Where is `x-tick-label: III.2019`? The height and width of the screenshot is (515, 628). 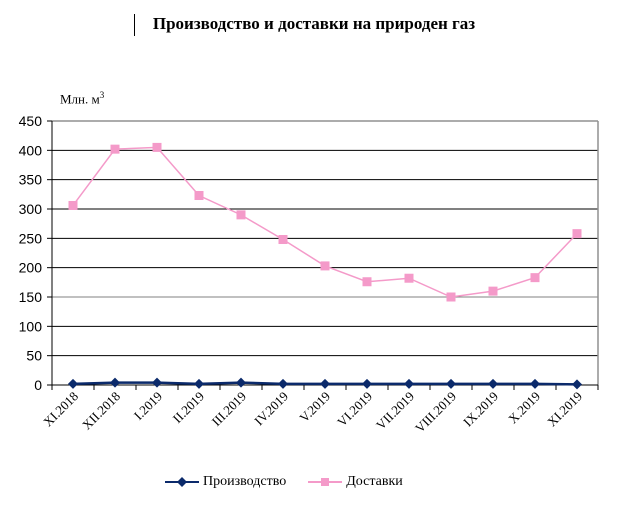
x-tick-label: III.2019 is located at coordinates (229, 409).